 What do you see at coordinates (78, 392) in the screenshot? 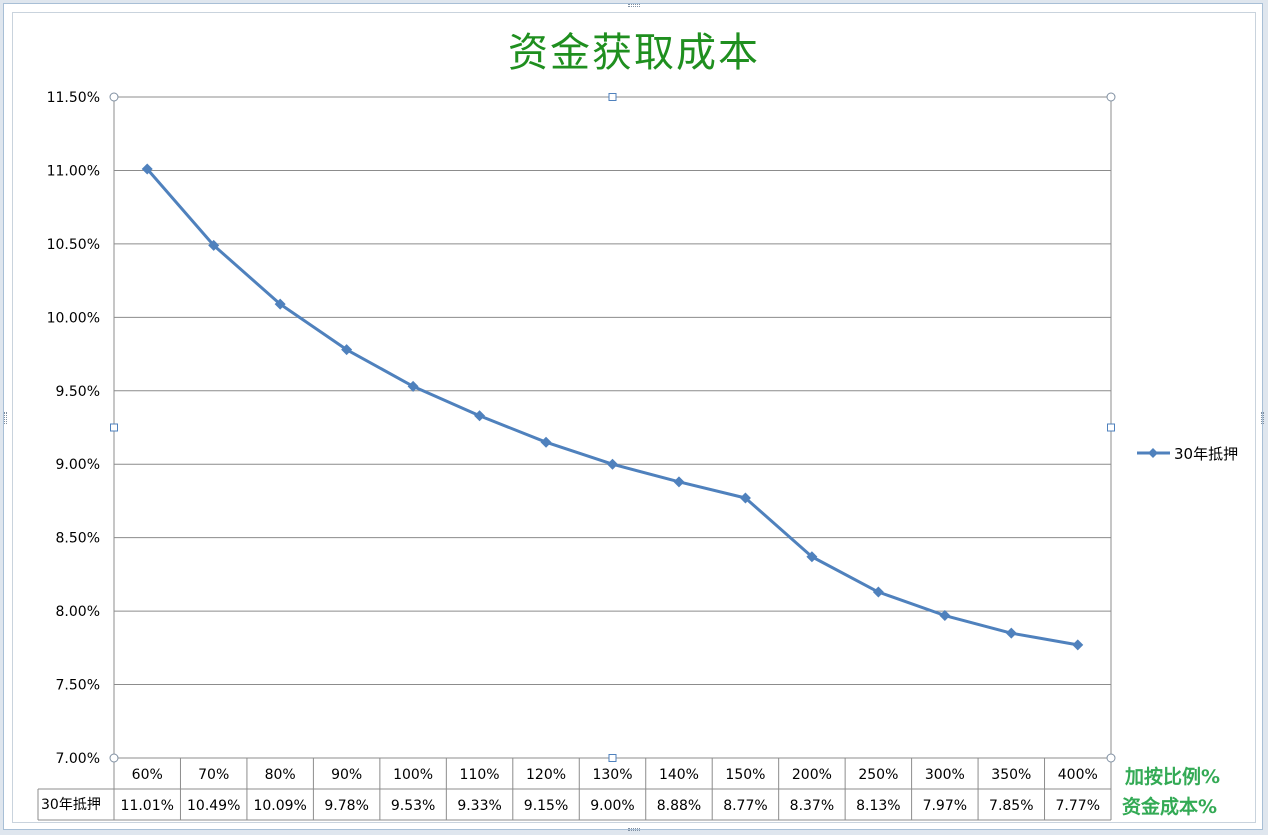
I see `y-tick-label: 9.50%` at bounding box center [78, 392].